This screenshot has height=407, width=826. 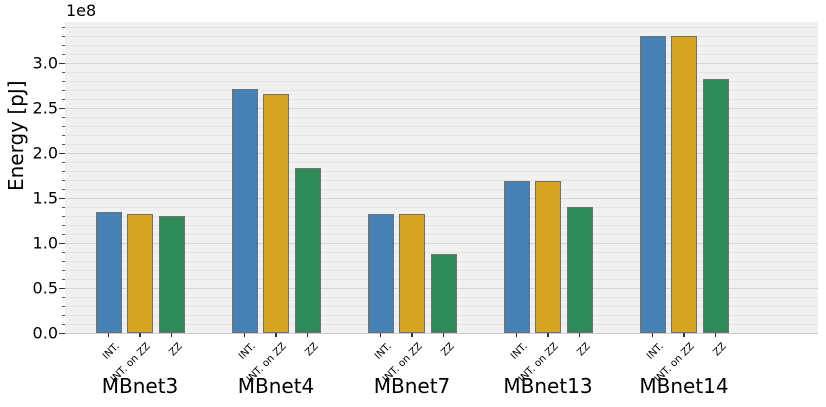 What do you see at coordinates (548, 256) in the screenshot?
I see `bar-MBnet13-INT. on ZZ` at bounding box center [548, 256].